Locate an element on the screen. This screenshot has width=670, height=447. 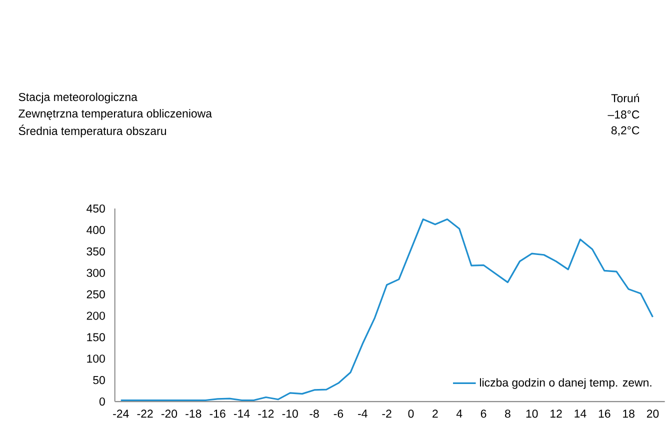
x-tick-label: -12 is located at coordinates (266, 414).